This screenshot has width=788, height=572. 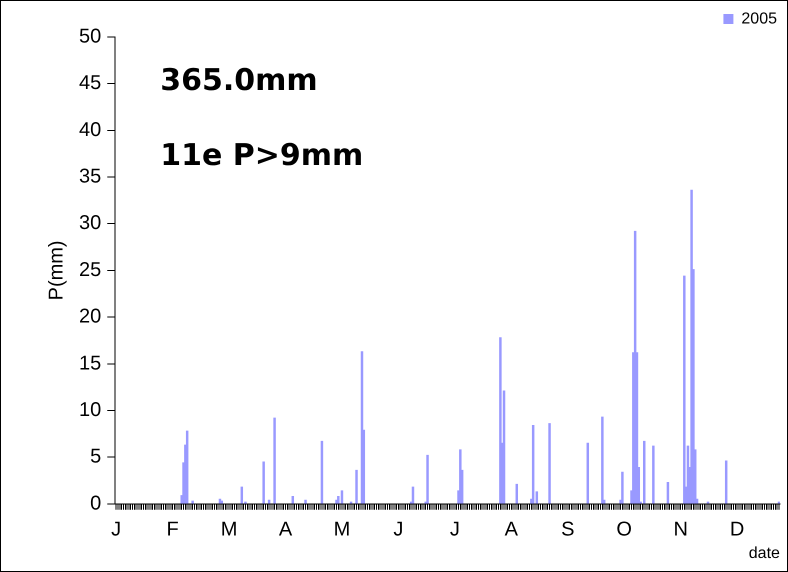 What do you see at coordinates (90, 177) in the screenshot?
I see `y-tick-label: 35` at bounding box center [90, 177].